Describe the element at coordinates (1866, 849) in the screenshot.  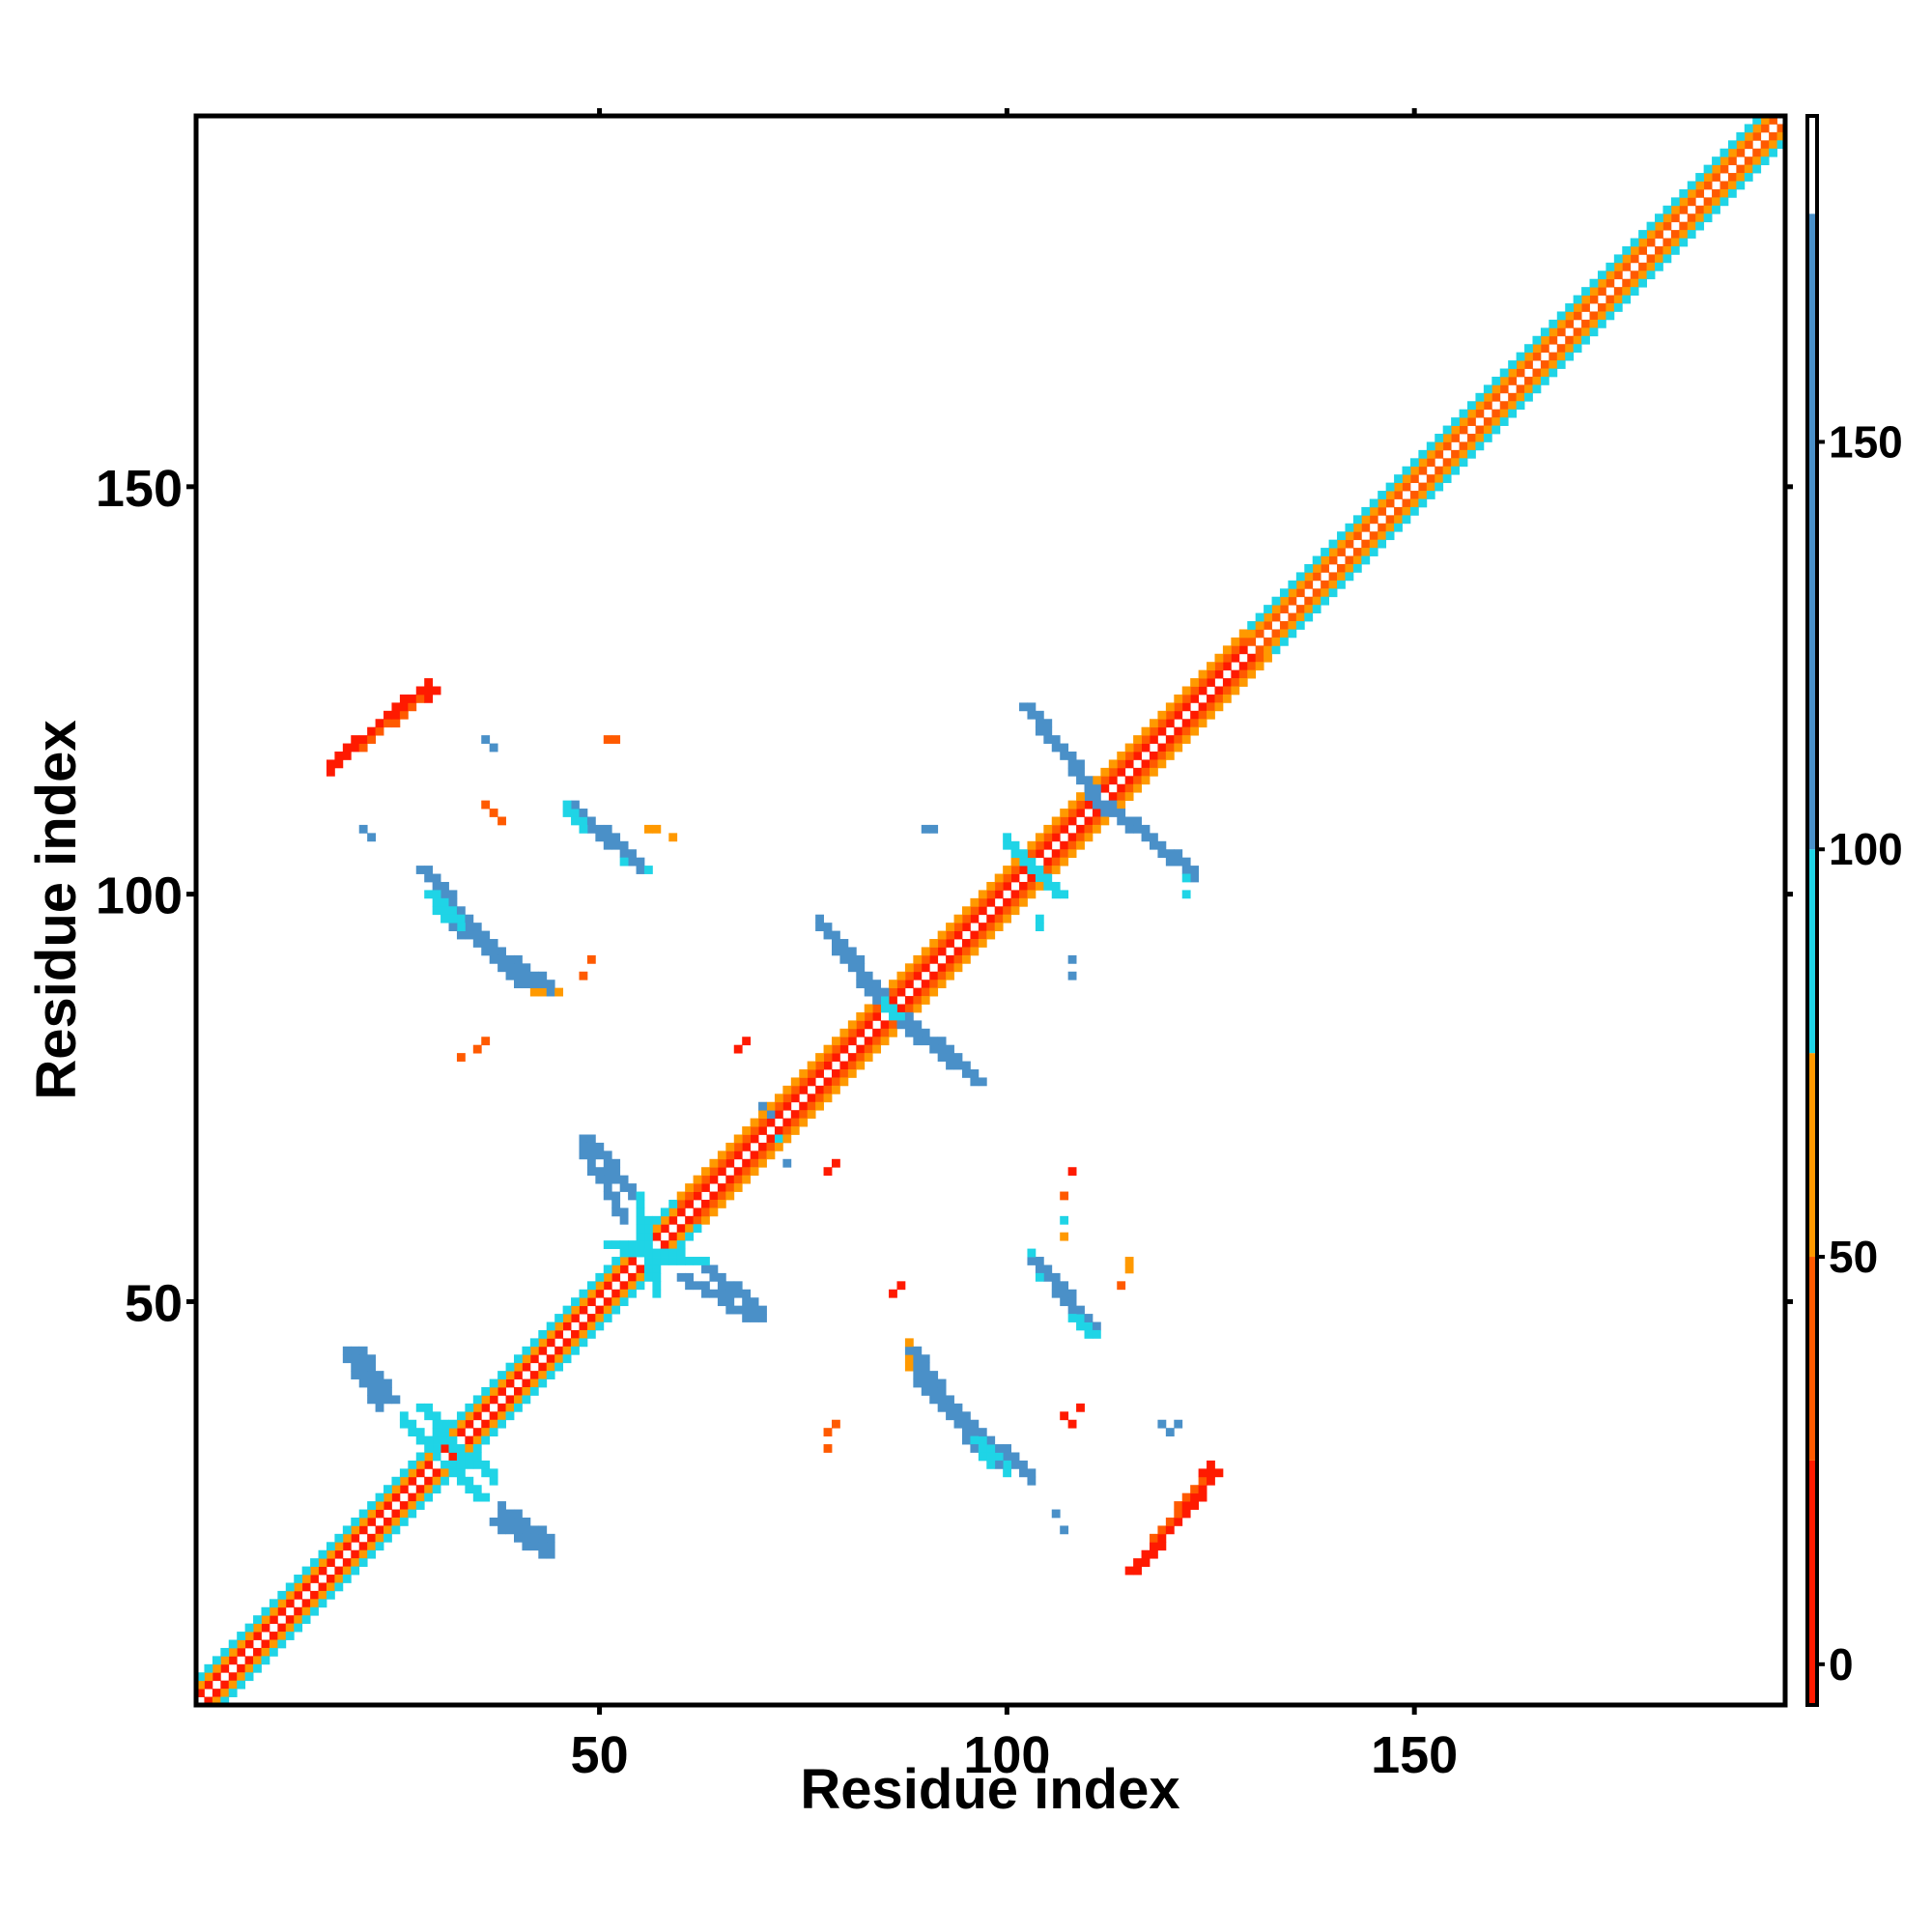
I see `colorbar-tick-label: 100` at that location.